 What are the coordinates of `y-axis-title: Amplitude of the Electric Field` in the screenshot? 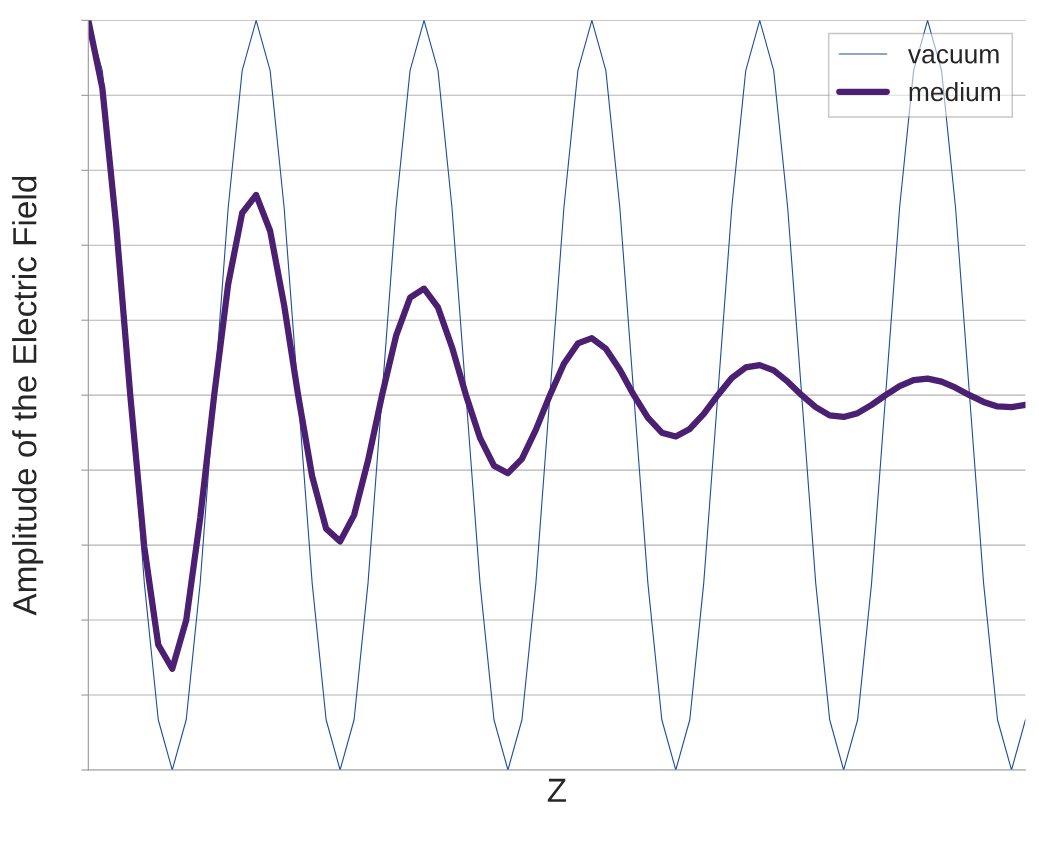 It's located at (28, 396).